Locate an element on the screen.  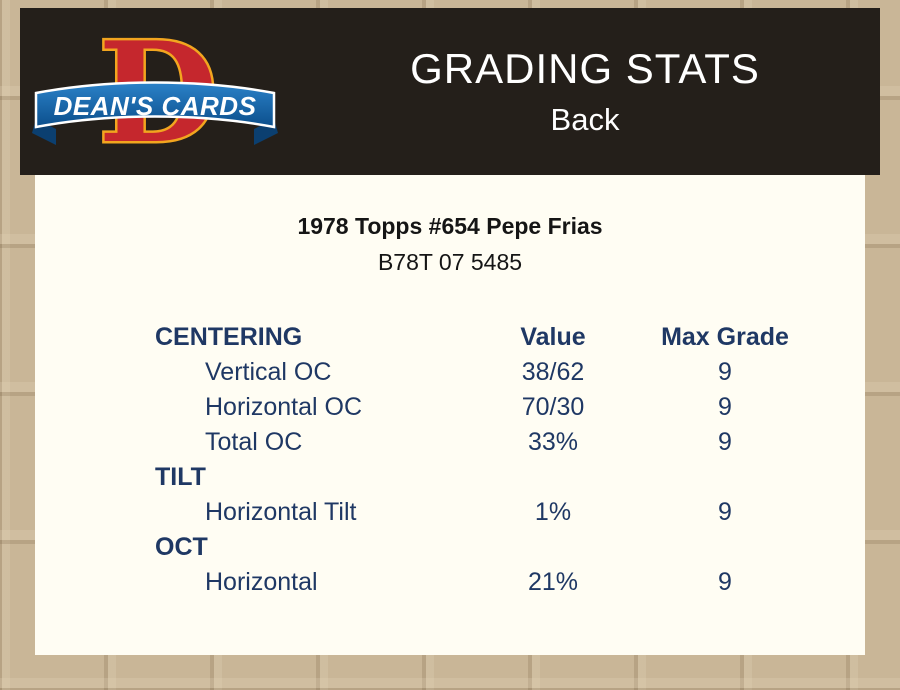
ribbon-banner-icon is located at coordinates (155, 105).